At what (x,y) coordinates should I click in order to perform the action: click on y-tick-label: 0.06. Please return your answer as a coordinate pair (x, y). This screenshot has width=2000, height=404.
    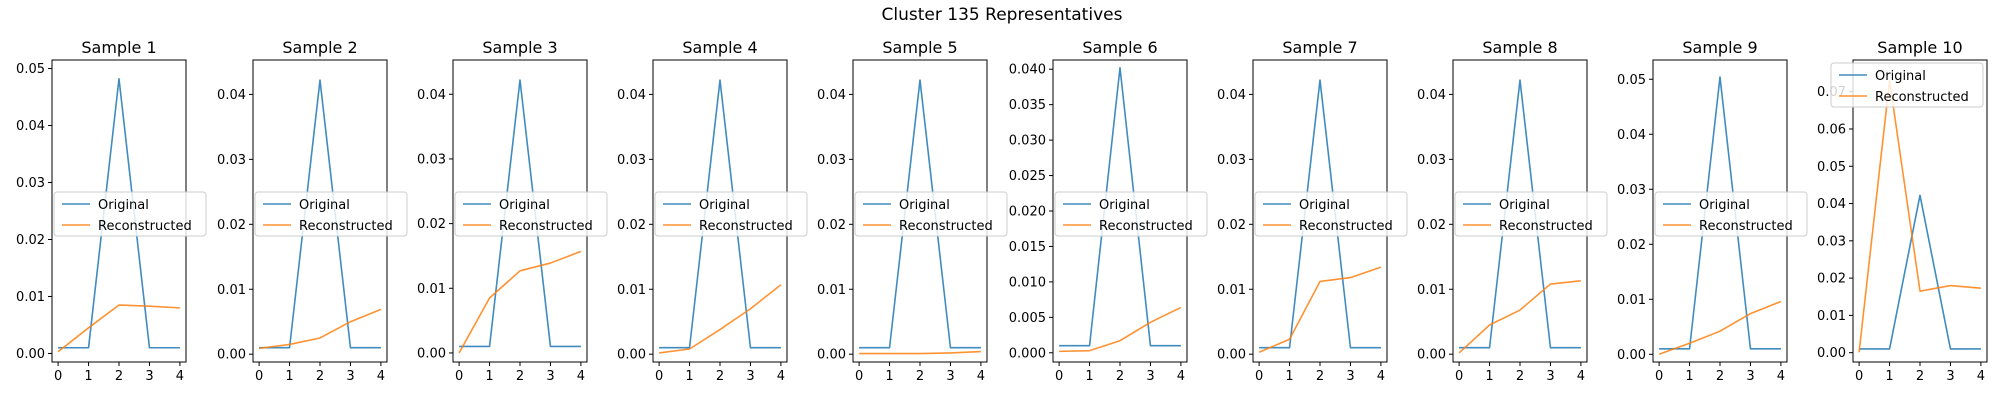
    Looking at the image, I should click on (1831, 129).